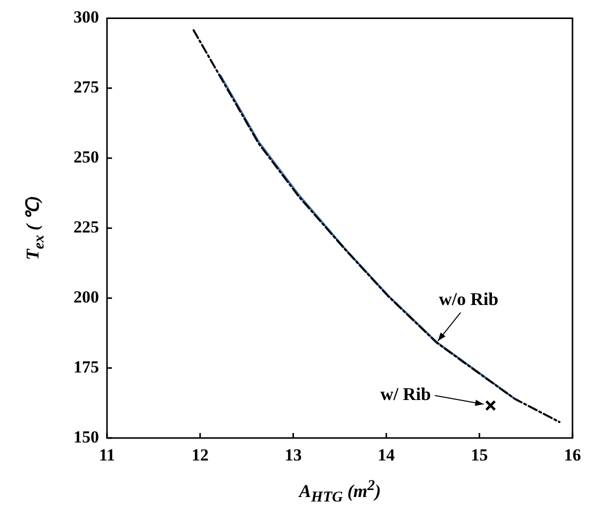 Image resolution: width=589 pixels, height=527 pixels. I want to click on x-axis-title: A$_{HTG}$ (m$^{2}$), so click(339, 492).